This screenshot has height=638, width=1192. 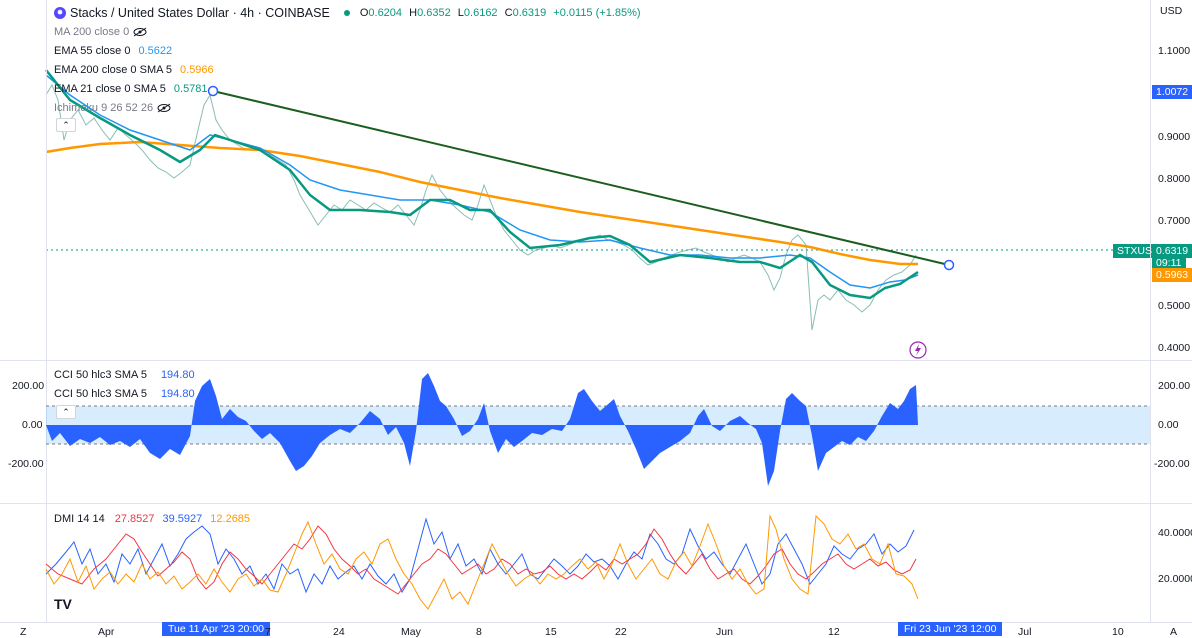 I want to click on currency-label: USD, so click(x=1171, y=11).